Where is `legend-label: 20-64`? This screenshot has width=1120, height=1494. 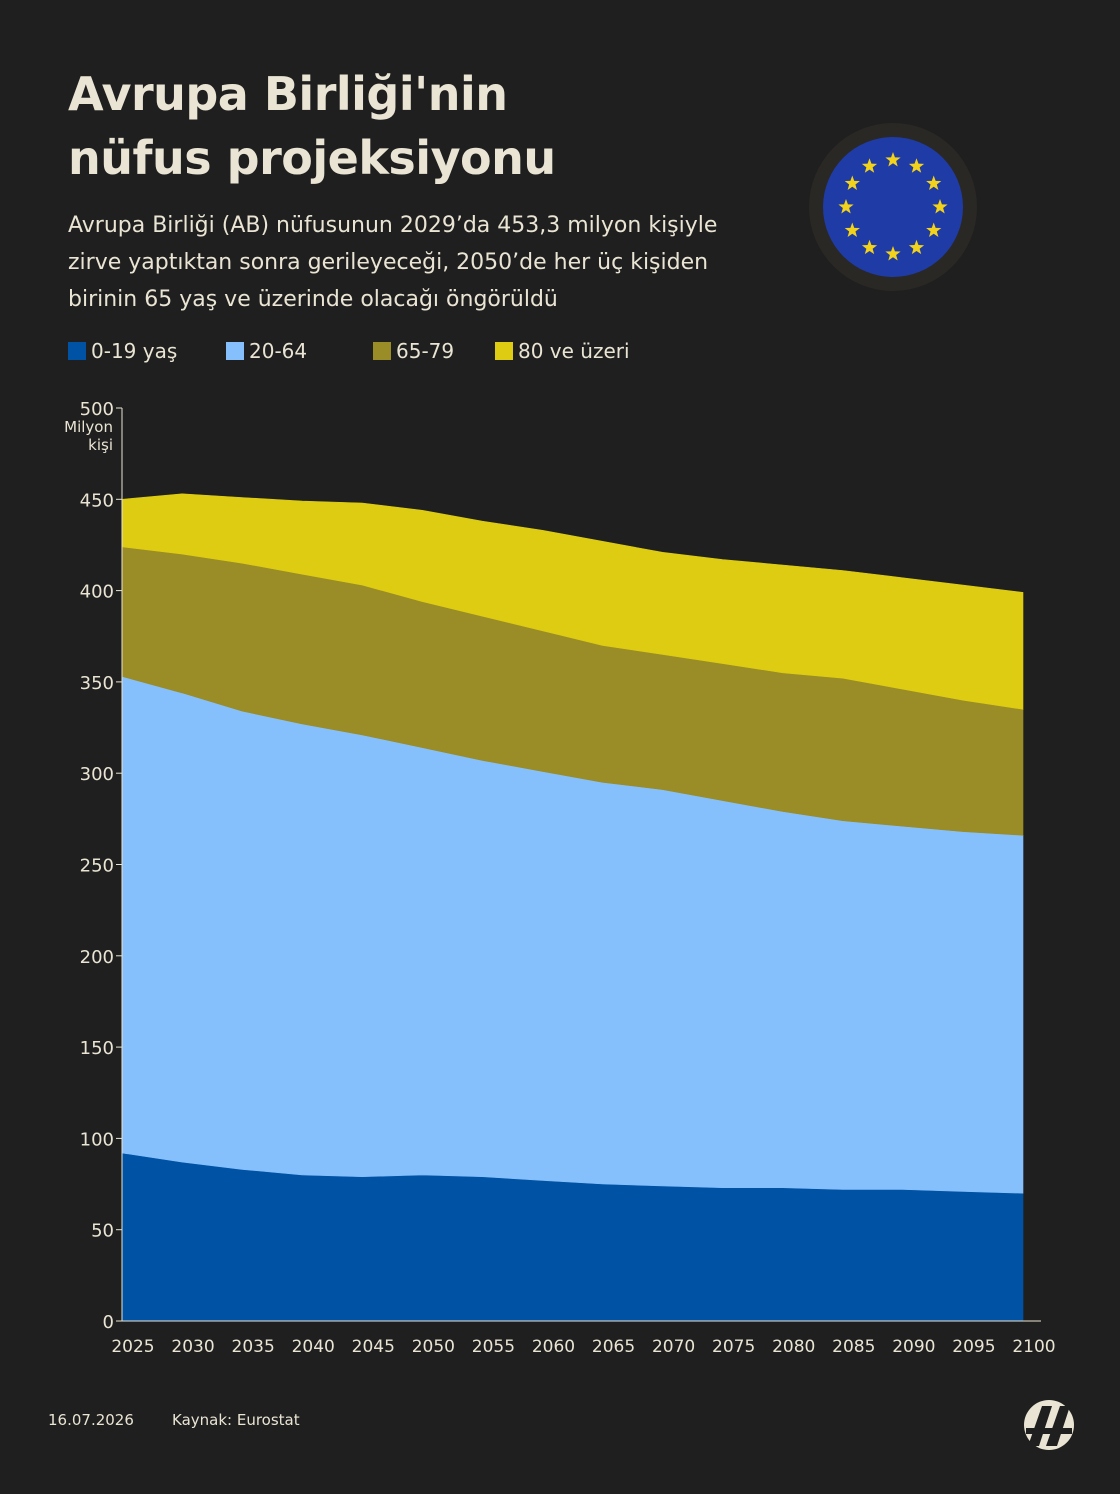 legend-label: 20-64 is located at coordinates (278, 351).